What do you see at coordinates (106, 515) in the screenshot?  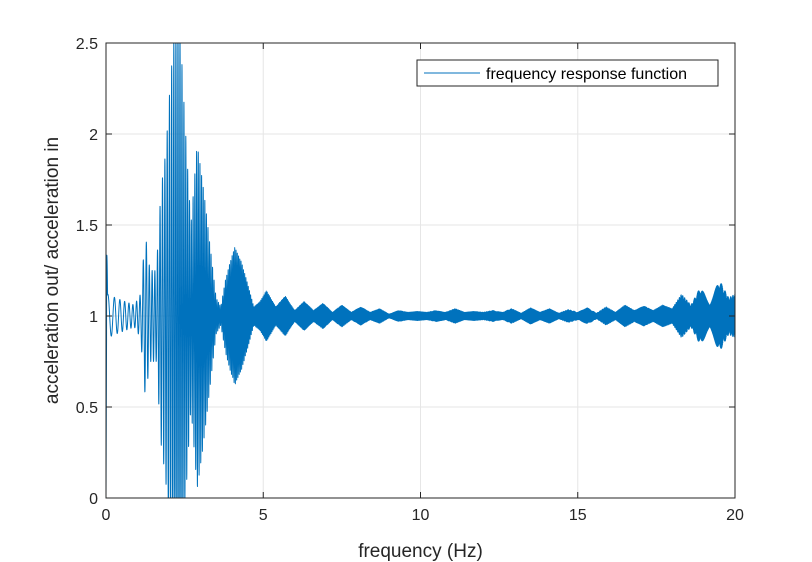 I see `x-tick-label: 0` at bounding box center [106, 515].